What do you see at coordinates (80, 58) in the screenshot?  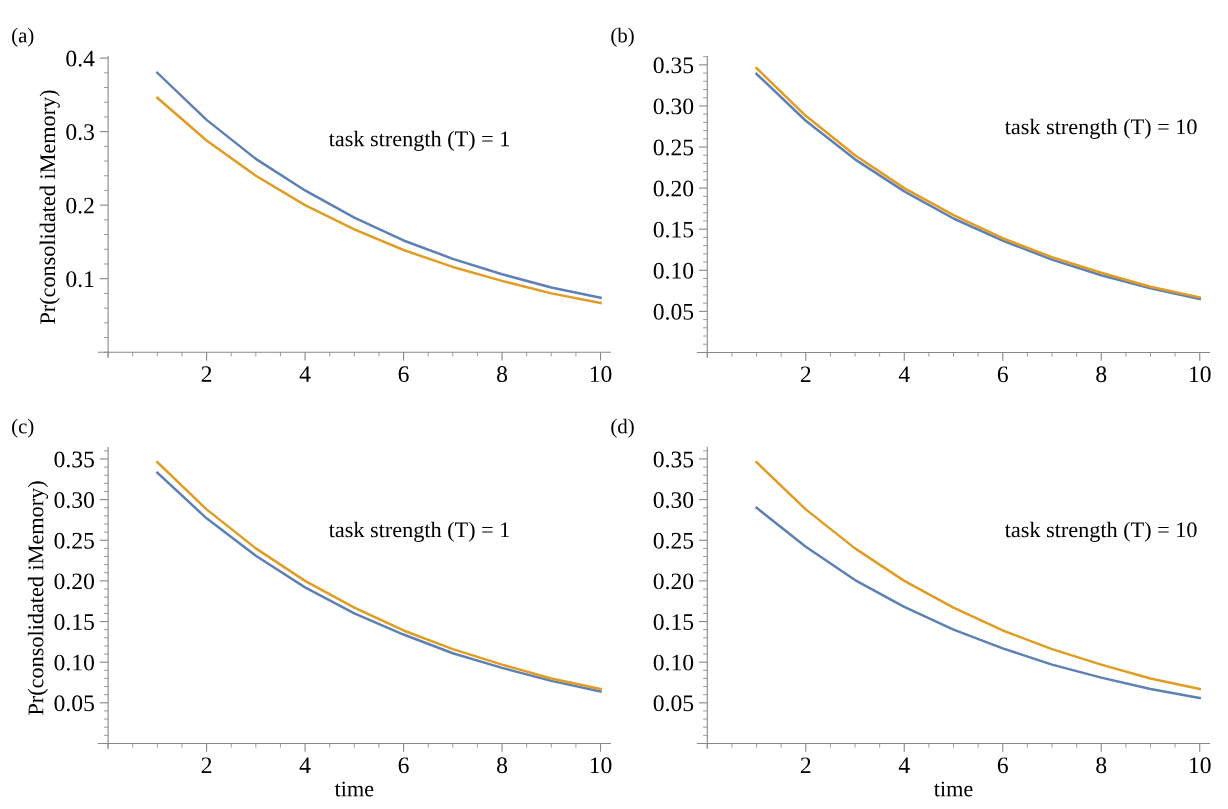 I see `y-tick-label: 0.4` at bounding box center [80, 58].